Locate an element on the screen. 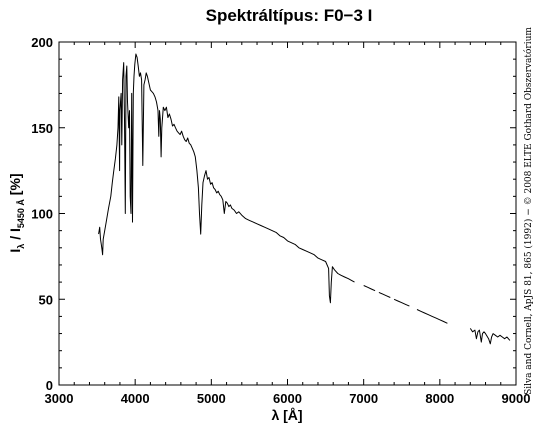  x-tick-label: 6000 is located at coordinates (287, 398).